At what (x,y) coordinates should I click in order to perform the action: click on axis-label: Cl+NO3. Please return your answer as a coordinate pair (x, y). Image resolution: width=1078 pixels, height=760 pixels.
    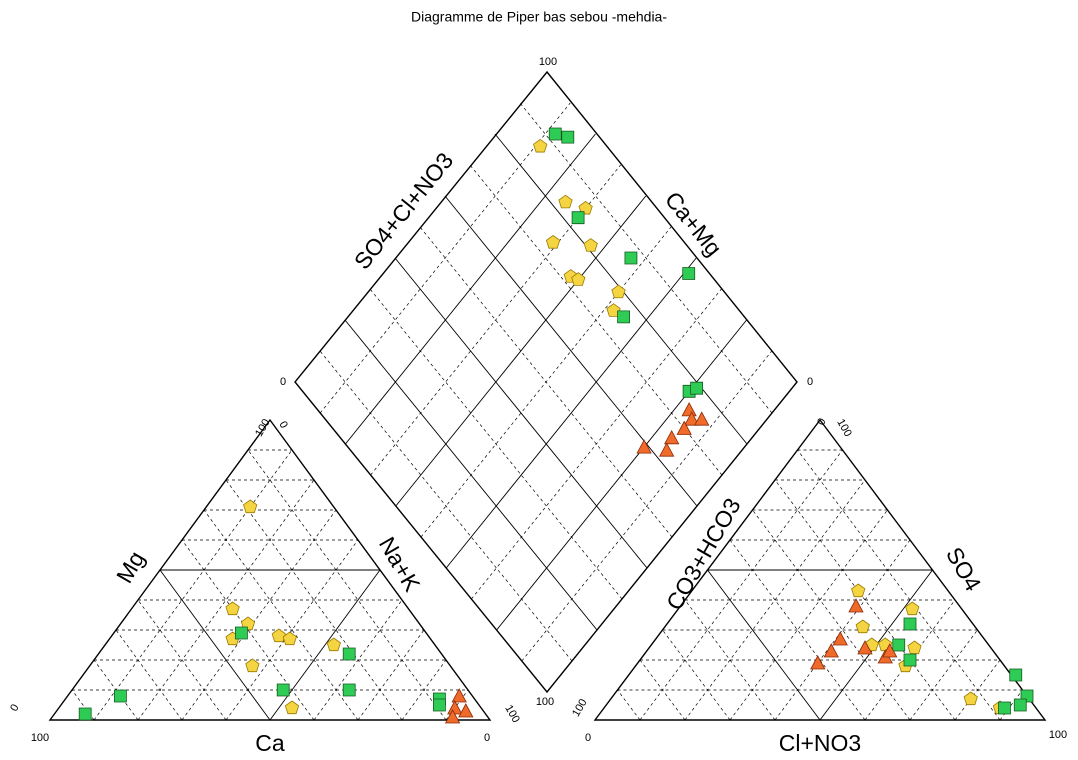
    Looking at the image, I should click on (820, 743).